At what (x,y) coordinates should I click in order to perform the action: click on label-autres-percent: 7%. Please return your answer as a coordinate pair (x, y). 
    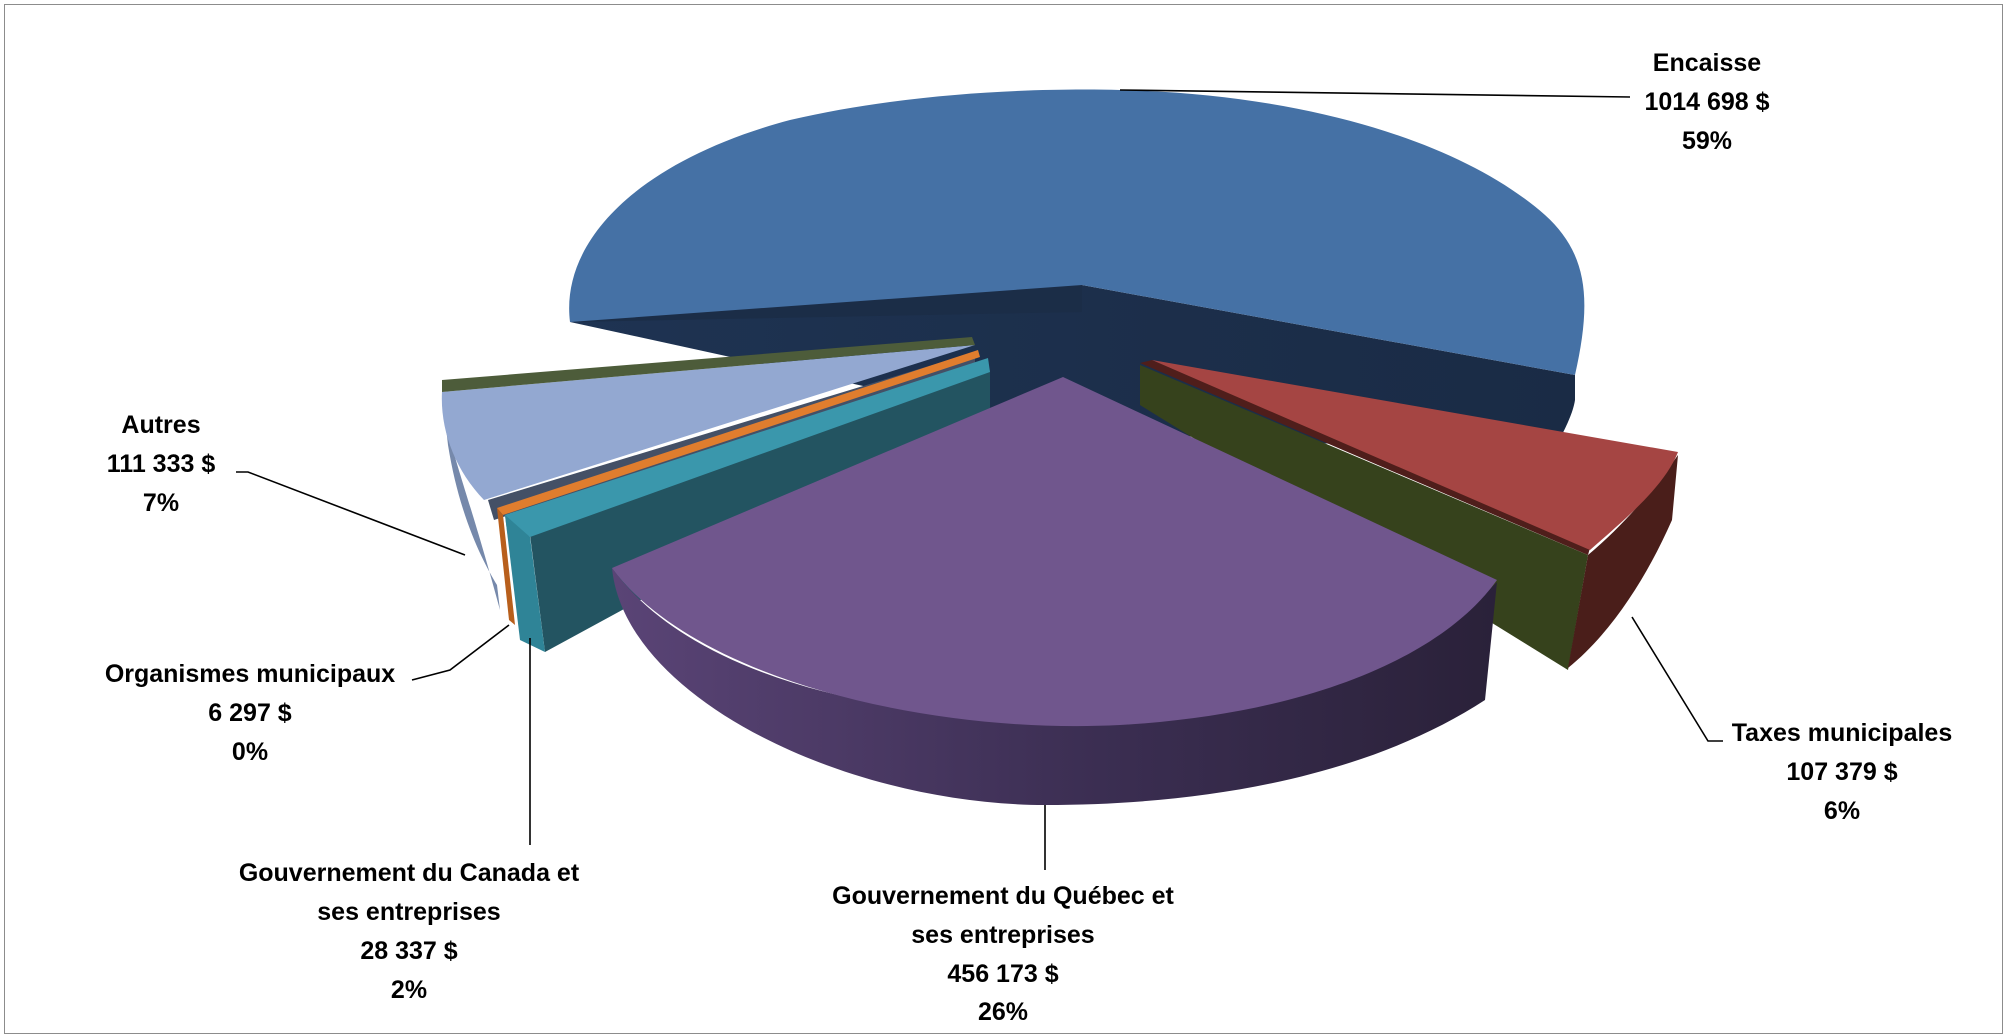
    Looking at the image, I should click on (161, 503).